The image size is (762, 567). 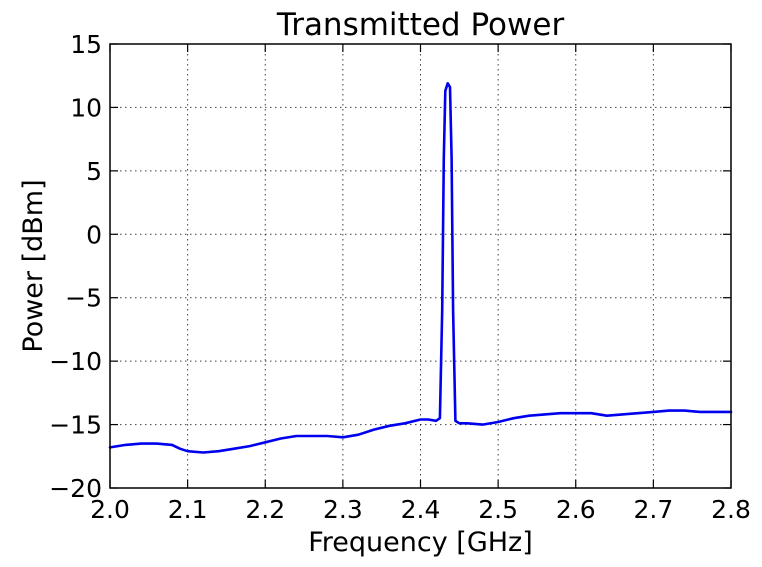 What do you see at coordinates (343, 509) in the screenshot?
I see `x-tick-label: 2.3` at bounding box center [343, 509].